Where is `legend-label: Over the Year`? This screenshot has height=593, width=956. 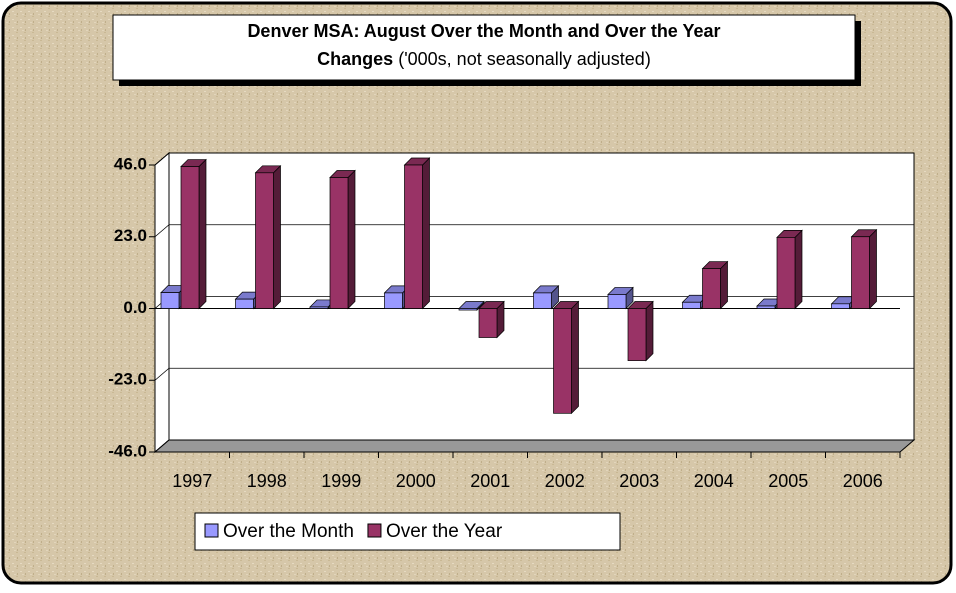
legend-label: Over the Year is located at coordinates (444, 531).